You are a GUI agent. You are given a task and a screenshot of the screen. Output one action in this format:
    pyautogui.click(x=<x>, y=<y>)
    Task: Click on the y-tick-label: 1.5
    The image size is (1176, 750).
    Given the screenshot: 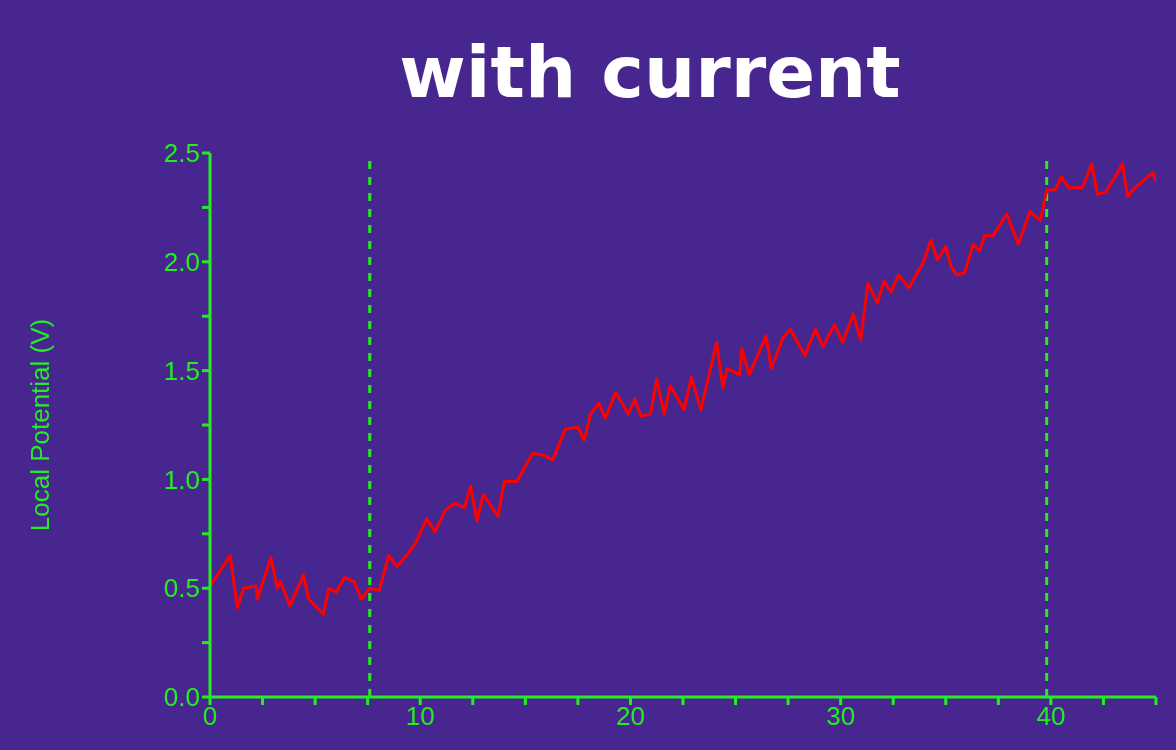 What is the action you would take?
    pyautogui.click(x=181, y=370)
    